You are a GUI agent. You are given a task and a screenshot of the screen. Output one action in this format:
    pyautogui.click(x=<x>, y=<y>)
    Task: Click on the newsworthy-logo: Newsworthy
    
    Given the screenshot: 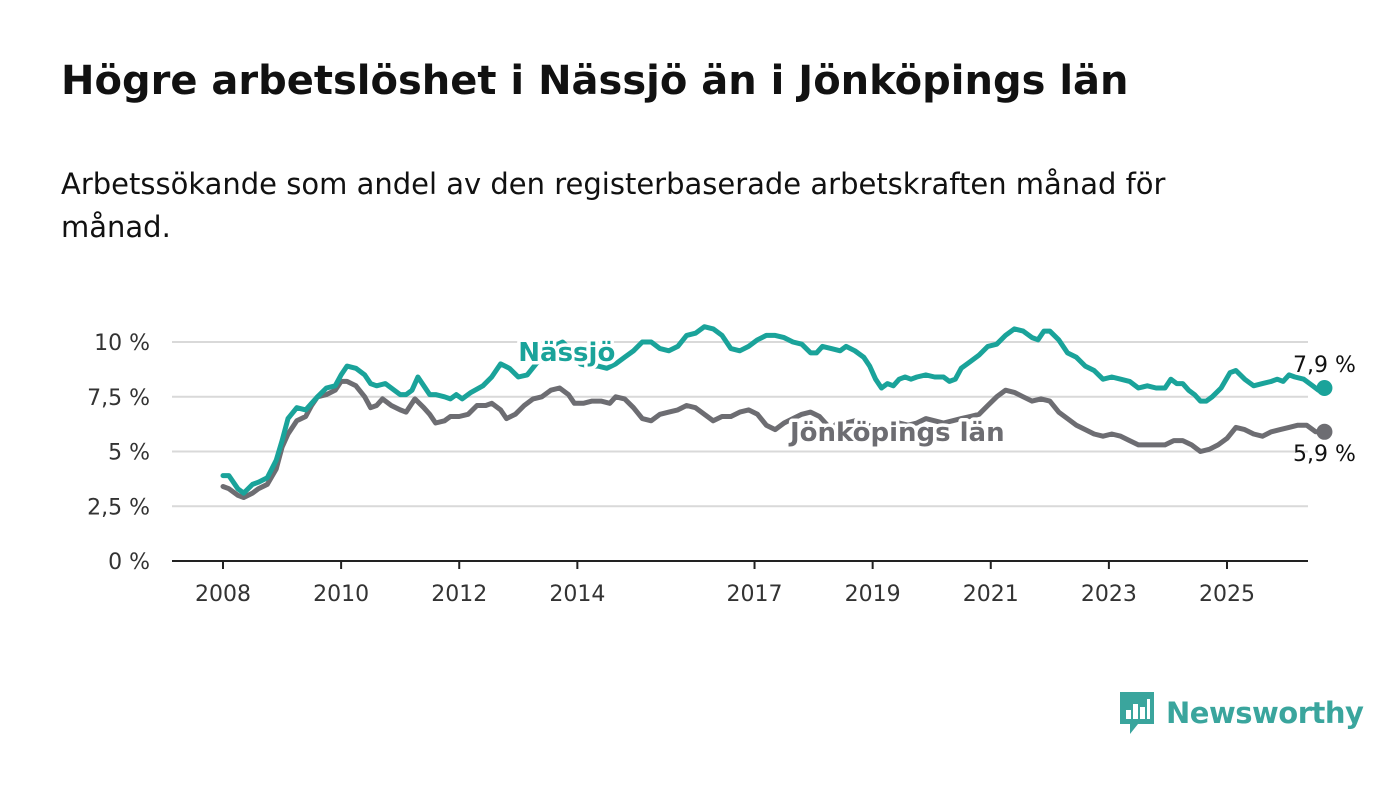 What is the action you would take?
    pyautogui.click(x=1241, y=713)
    